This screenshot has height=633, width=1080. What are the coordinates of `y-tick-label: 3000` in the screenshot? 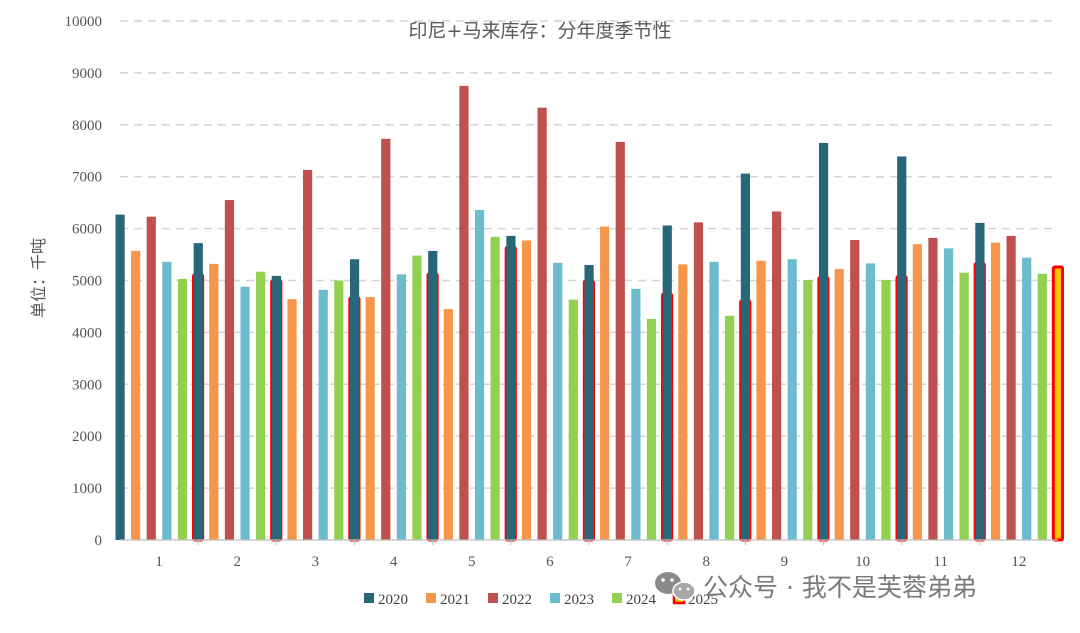 It's located at (87, 385).